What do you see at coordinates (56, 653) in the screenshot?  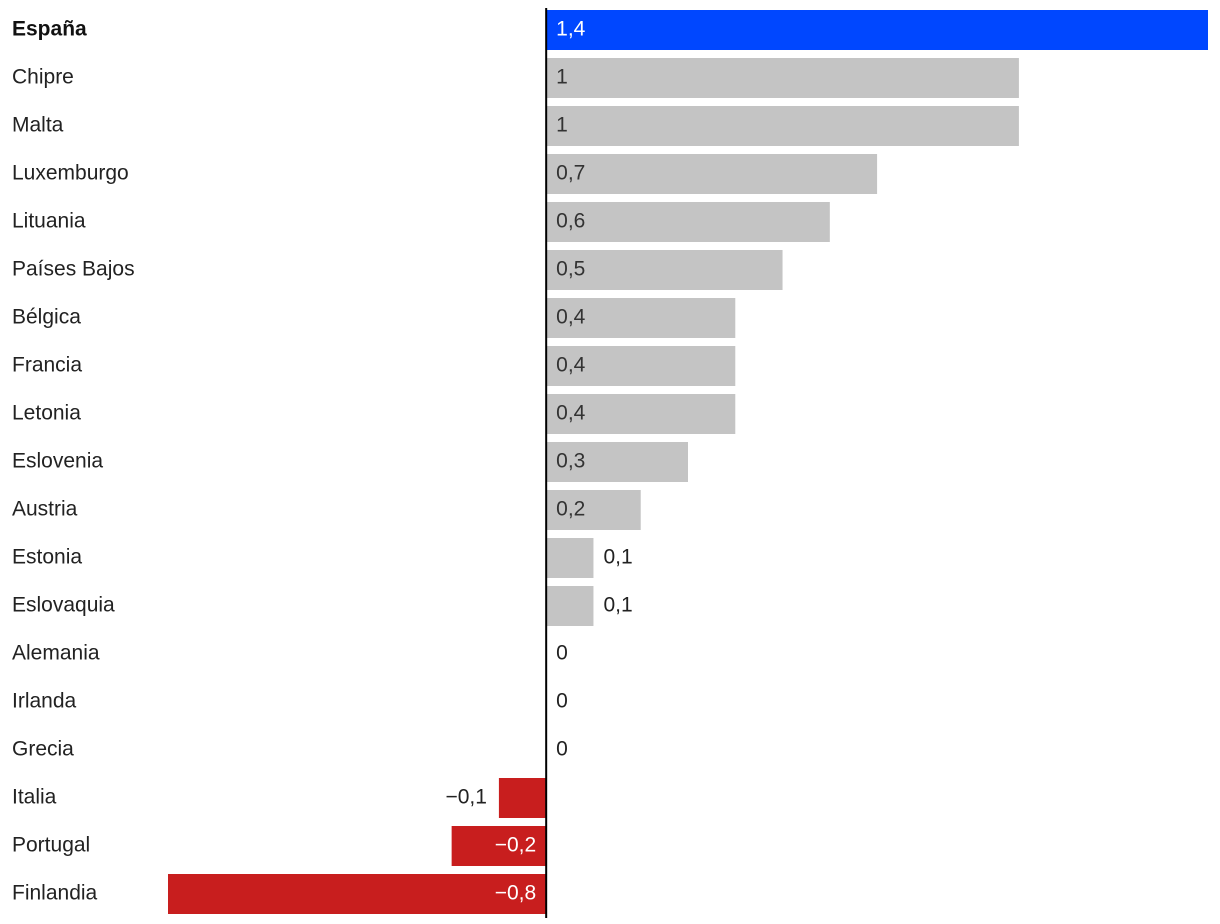 I see `category-label: Alemania` at bounding box center [56, 653].